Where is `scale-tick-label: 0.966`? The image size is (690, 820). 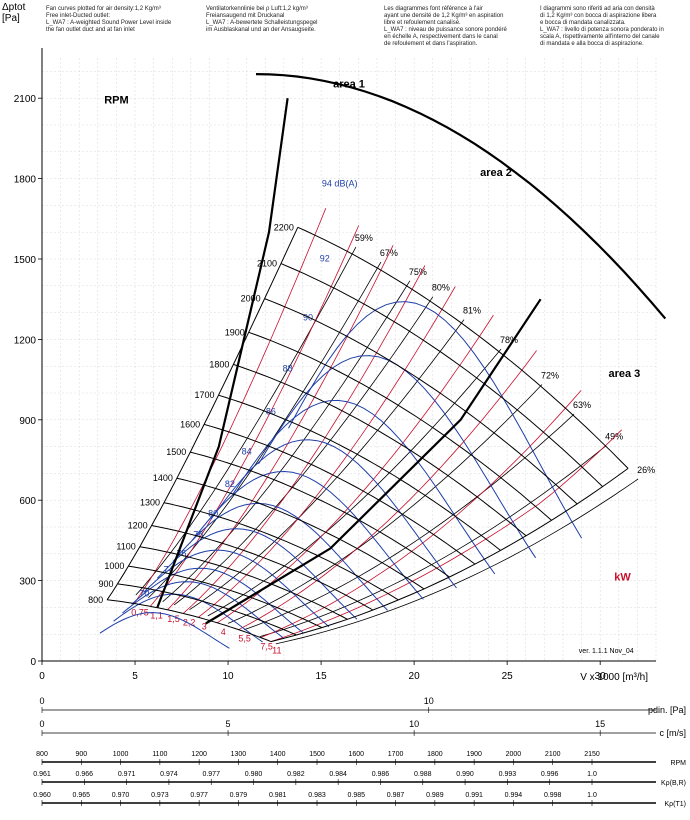
scale-tick-label: 0.966 is located at coordinates (85, 774).